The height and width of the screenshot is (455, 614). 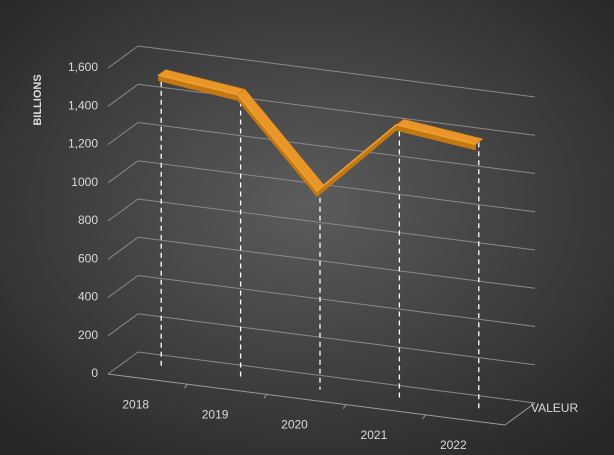 I want to click on y-axis-title: BILLIONS, so click(x=38, y=99).